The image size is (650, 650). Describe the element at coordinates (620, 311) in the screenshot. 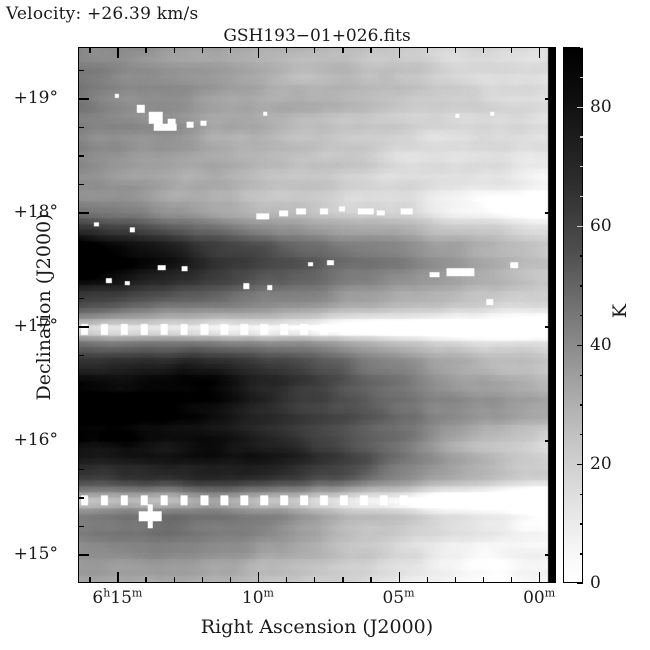

I see `colorbar-unit-label: K` at that location.